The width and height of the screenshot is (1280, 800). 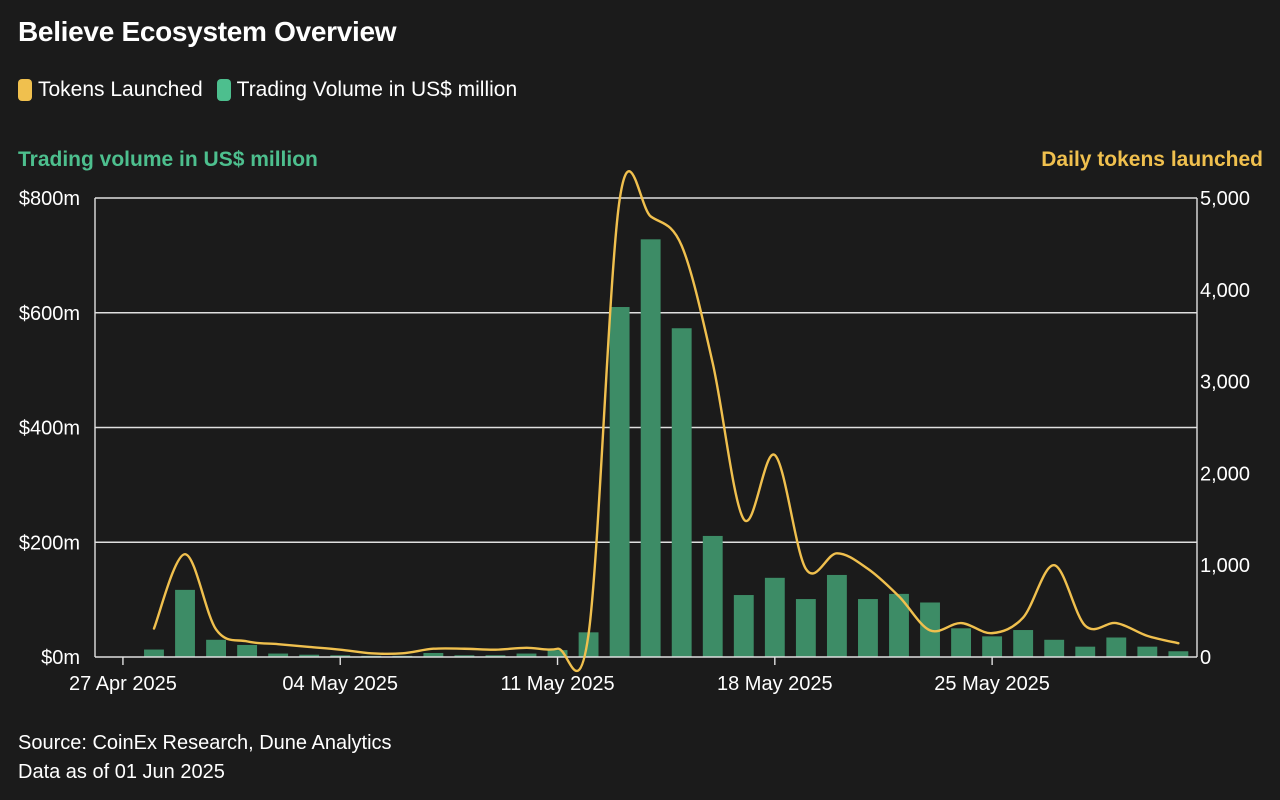 What do you see at coordinates (205, 743) in the screenshot?
I see `source-text: Source: CoinEx Research, Dune Analytics` at bounding box center [205, 743].